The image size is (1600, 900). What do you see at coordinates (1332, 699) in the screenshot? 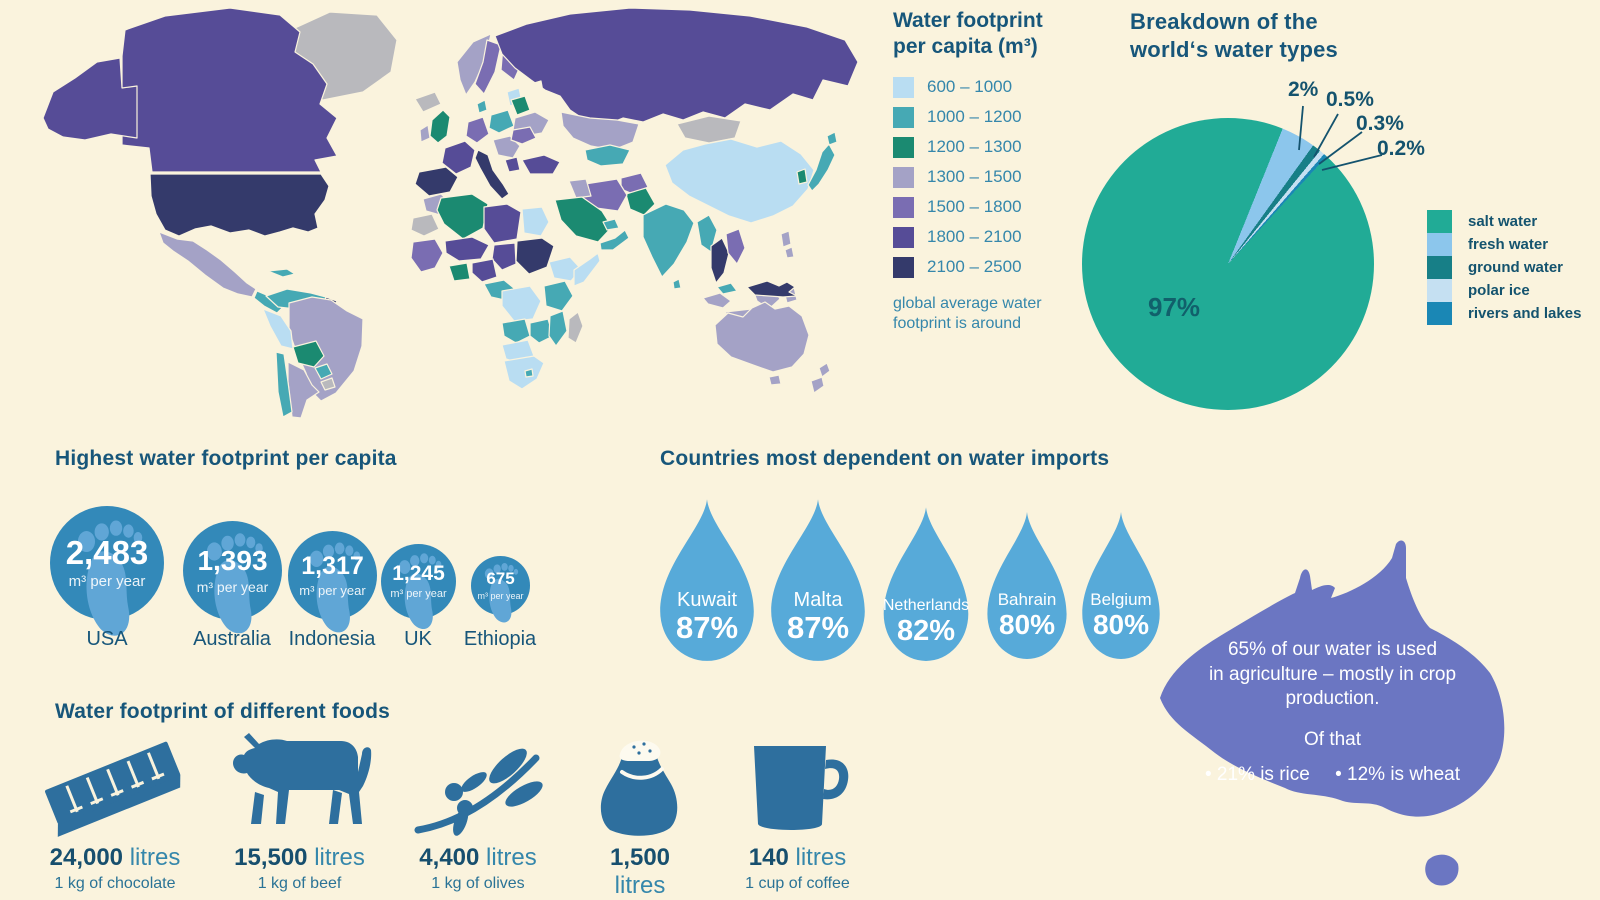
I see `fact-line3: production.` at bounding box center [1332, 699].